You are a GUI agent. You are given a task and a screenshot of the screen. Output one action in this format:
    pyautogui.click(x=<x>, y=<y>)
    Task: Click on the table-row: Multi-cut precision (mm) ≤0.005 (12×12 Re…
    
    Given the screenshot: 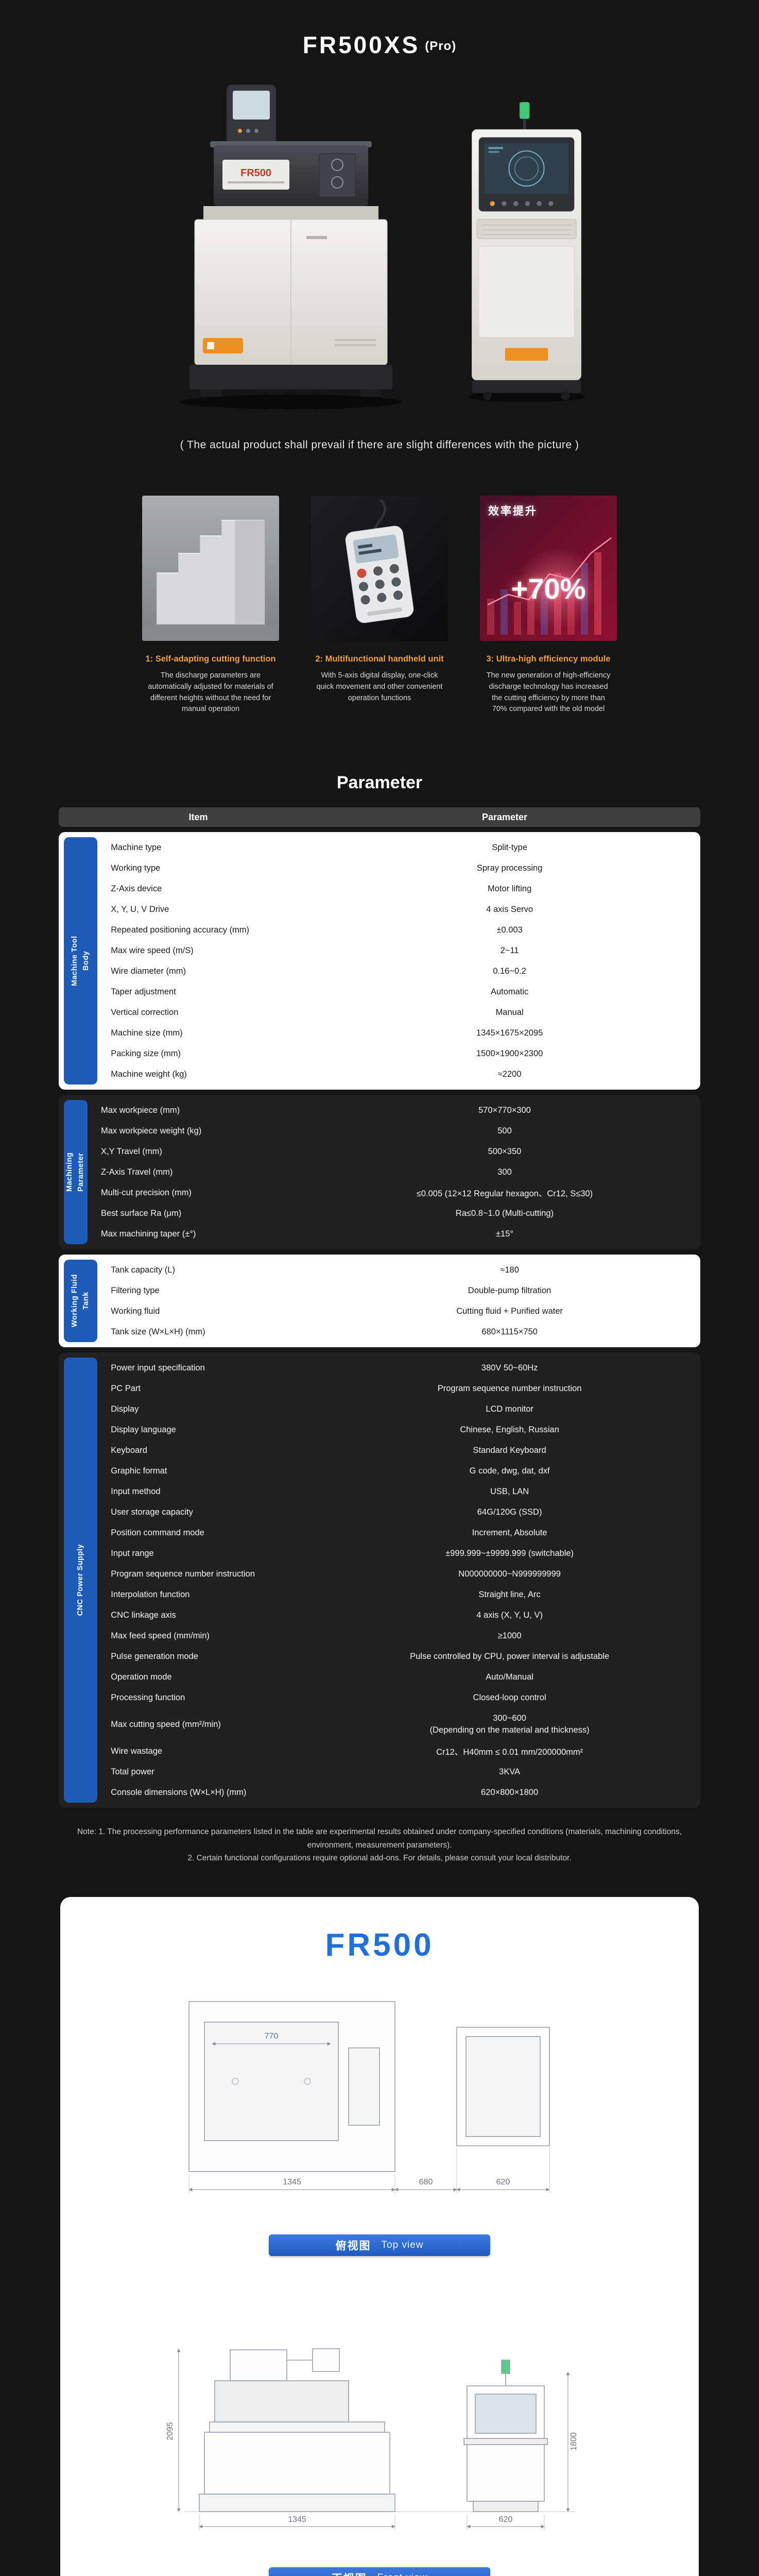 What is the action you would take?
    pyautogui.click(x=394, y=1192)
    